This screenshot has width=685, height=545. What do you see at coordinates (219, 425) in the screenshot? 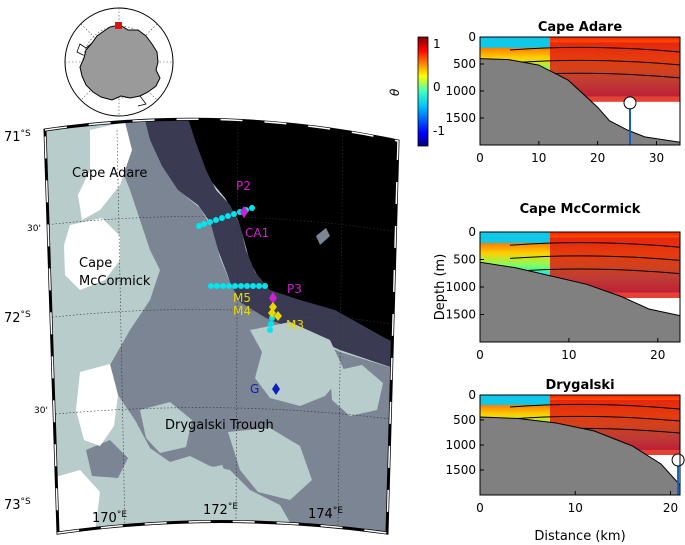
I see `label-drygalski-trough: Drygalski Trough` at bounding box center [219, 425].